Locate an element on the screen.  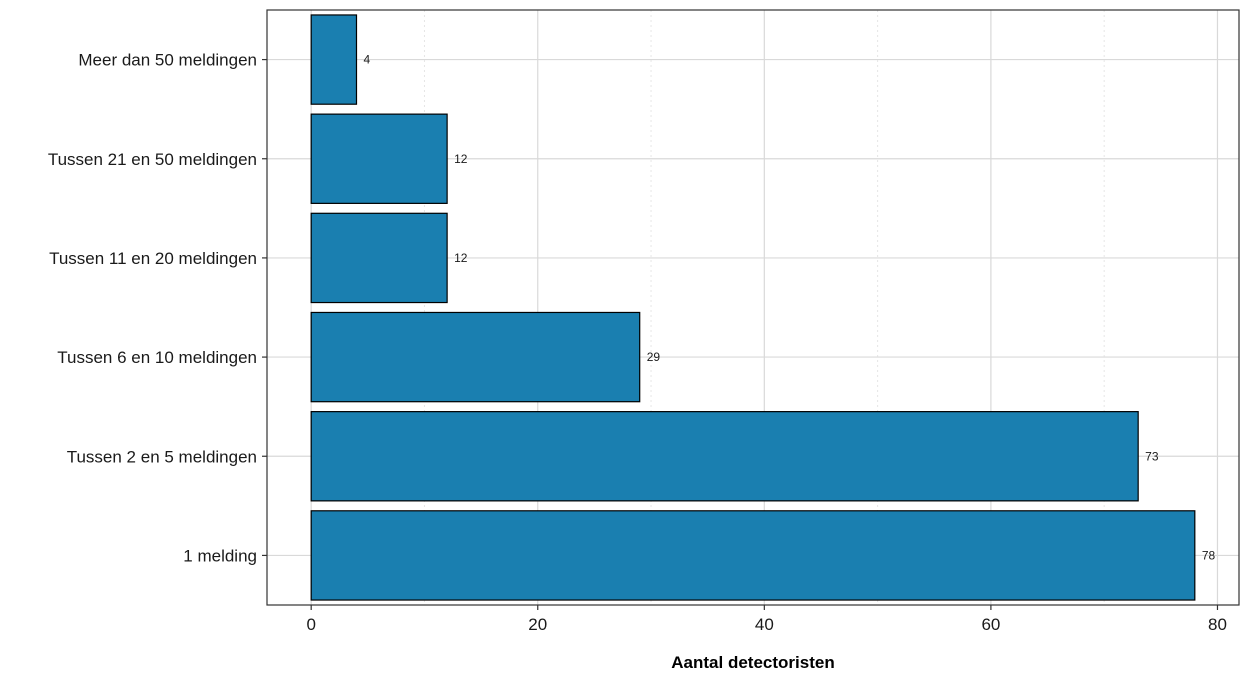
x-axis-title: Aantal detectoristen is located at coordinates (752, 662).